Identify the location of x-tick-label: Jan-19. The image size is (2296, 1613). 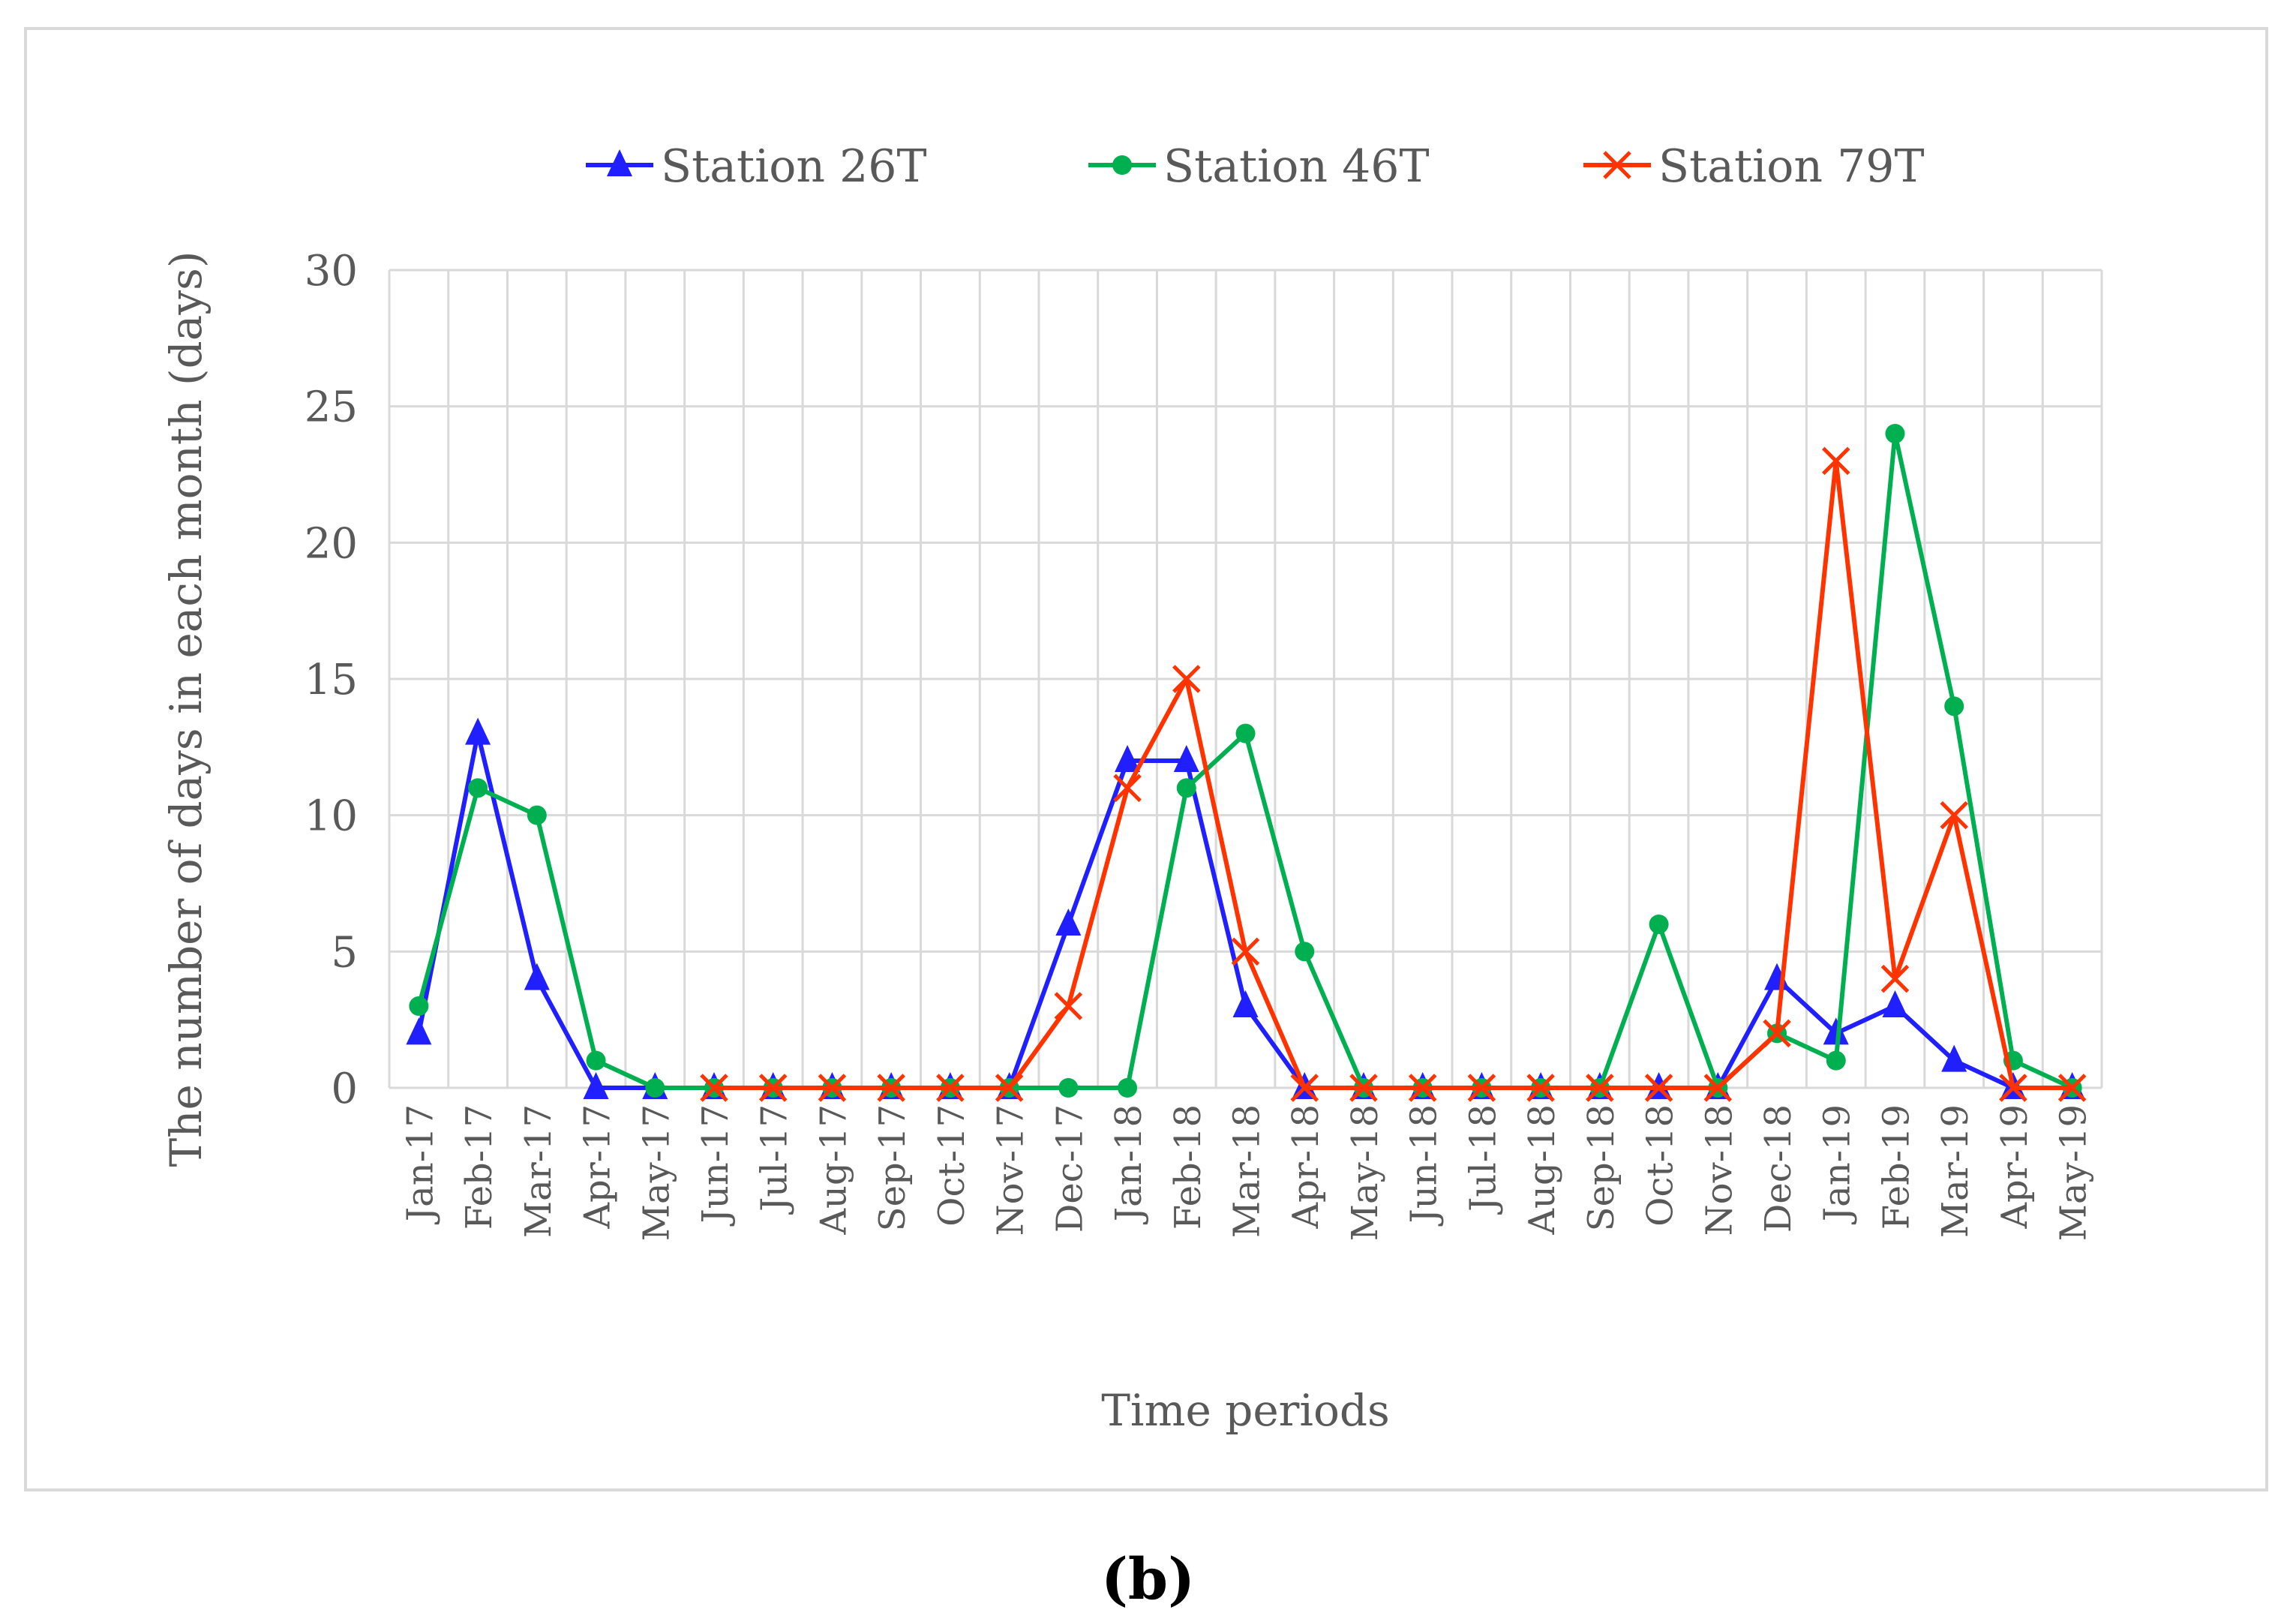
(1838, 1164).